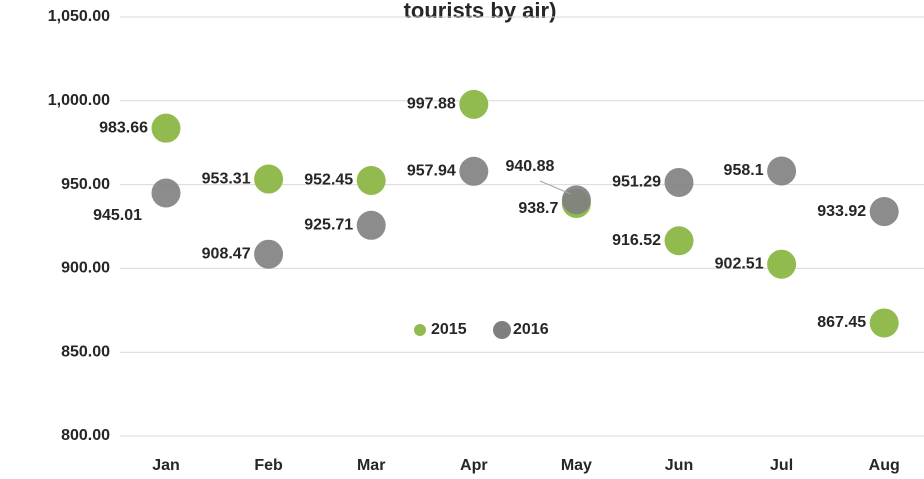 The width and height of the screenshot is (924, 479). Describe the element at coordinates (123, 127) in the screenshot. I see `data-label: 983.66` at that location.